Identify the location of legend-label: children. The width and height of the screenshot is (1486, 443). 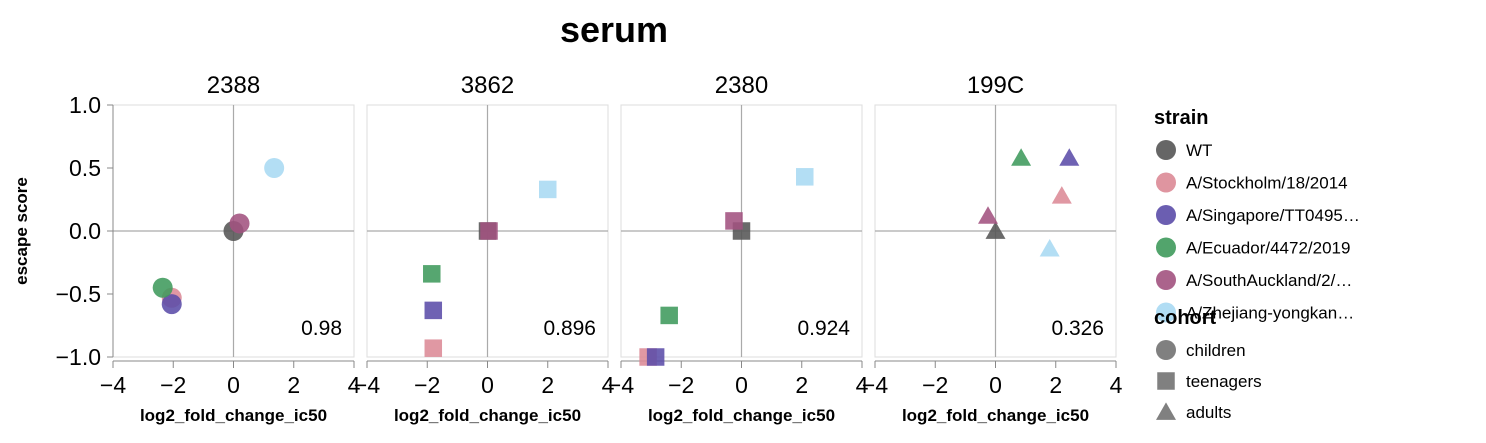
(1216, 350).